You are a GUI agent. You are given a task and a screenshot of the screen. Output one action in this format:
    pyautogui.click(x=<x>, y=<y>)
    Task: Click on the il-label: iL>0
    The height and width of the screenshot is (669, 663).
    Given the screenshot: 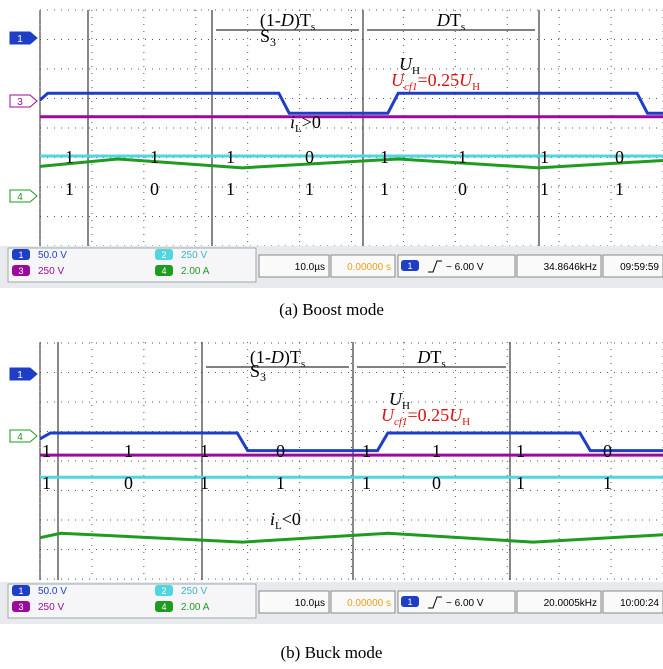 What is the action you would take?
    pyautogui.click(x=305, y=123)
    